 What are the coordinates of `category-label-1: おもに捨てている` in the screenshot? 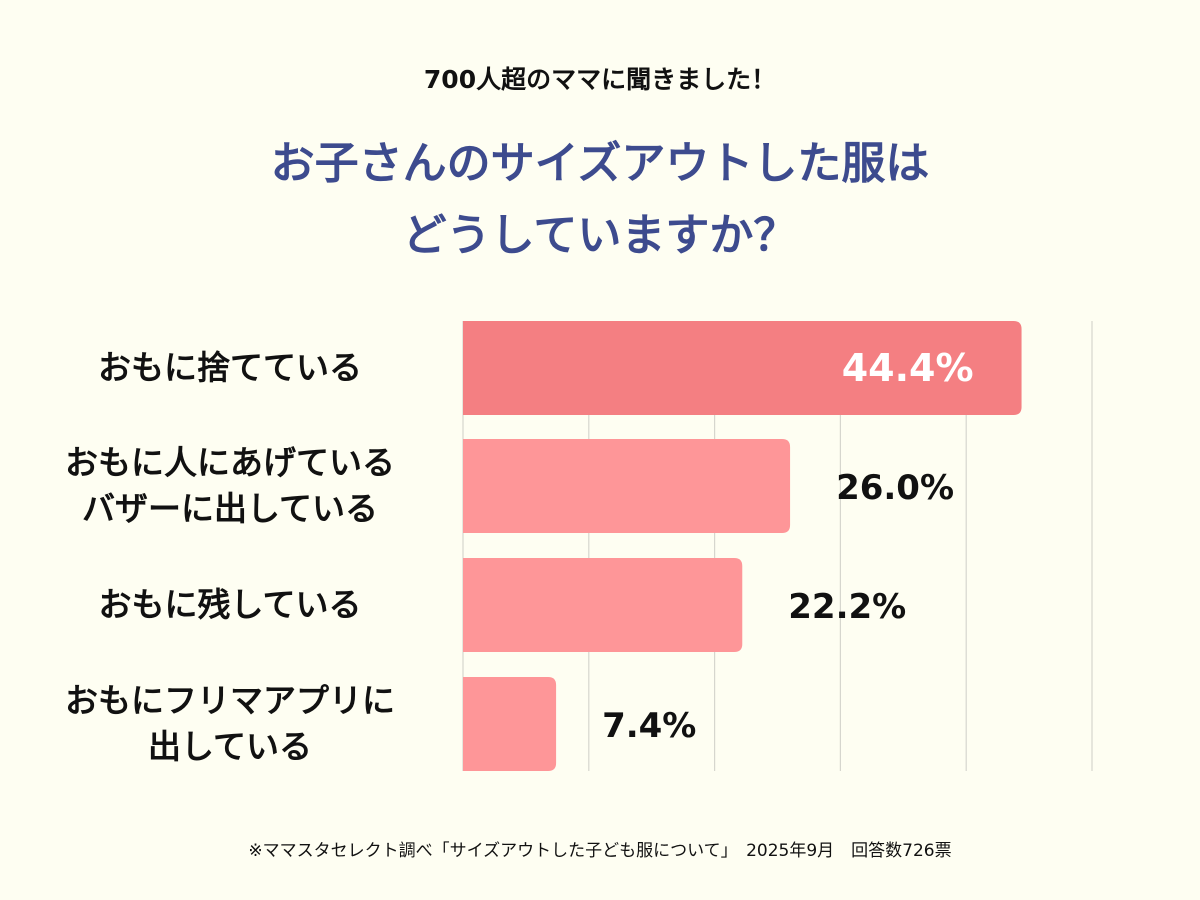 It's located at (230, 367).